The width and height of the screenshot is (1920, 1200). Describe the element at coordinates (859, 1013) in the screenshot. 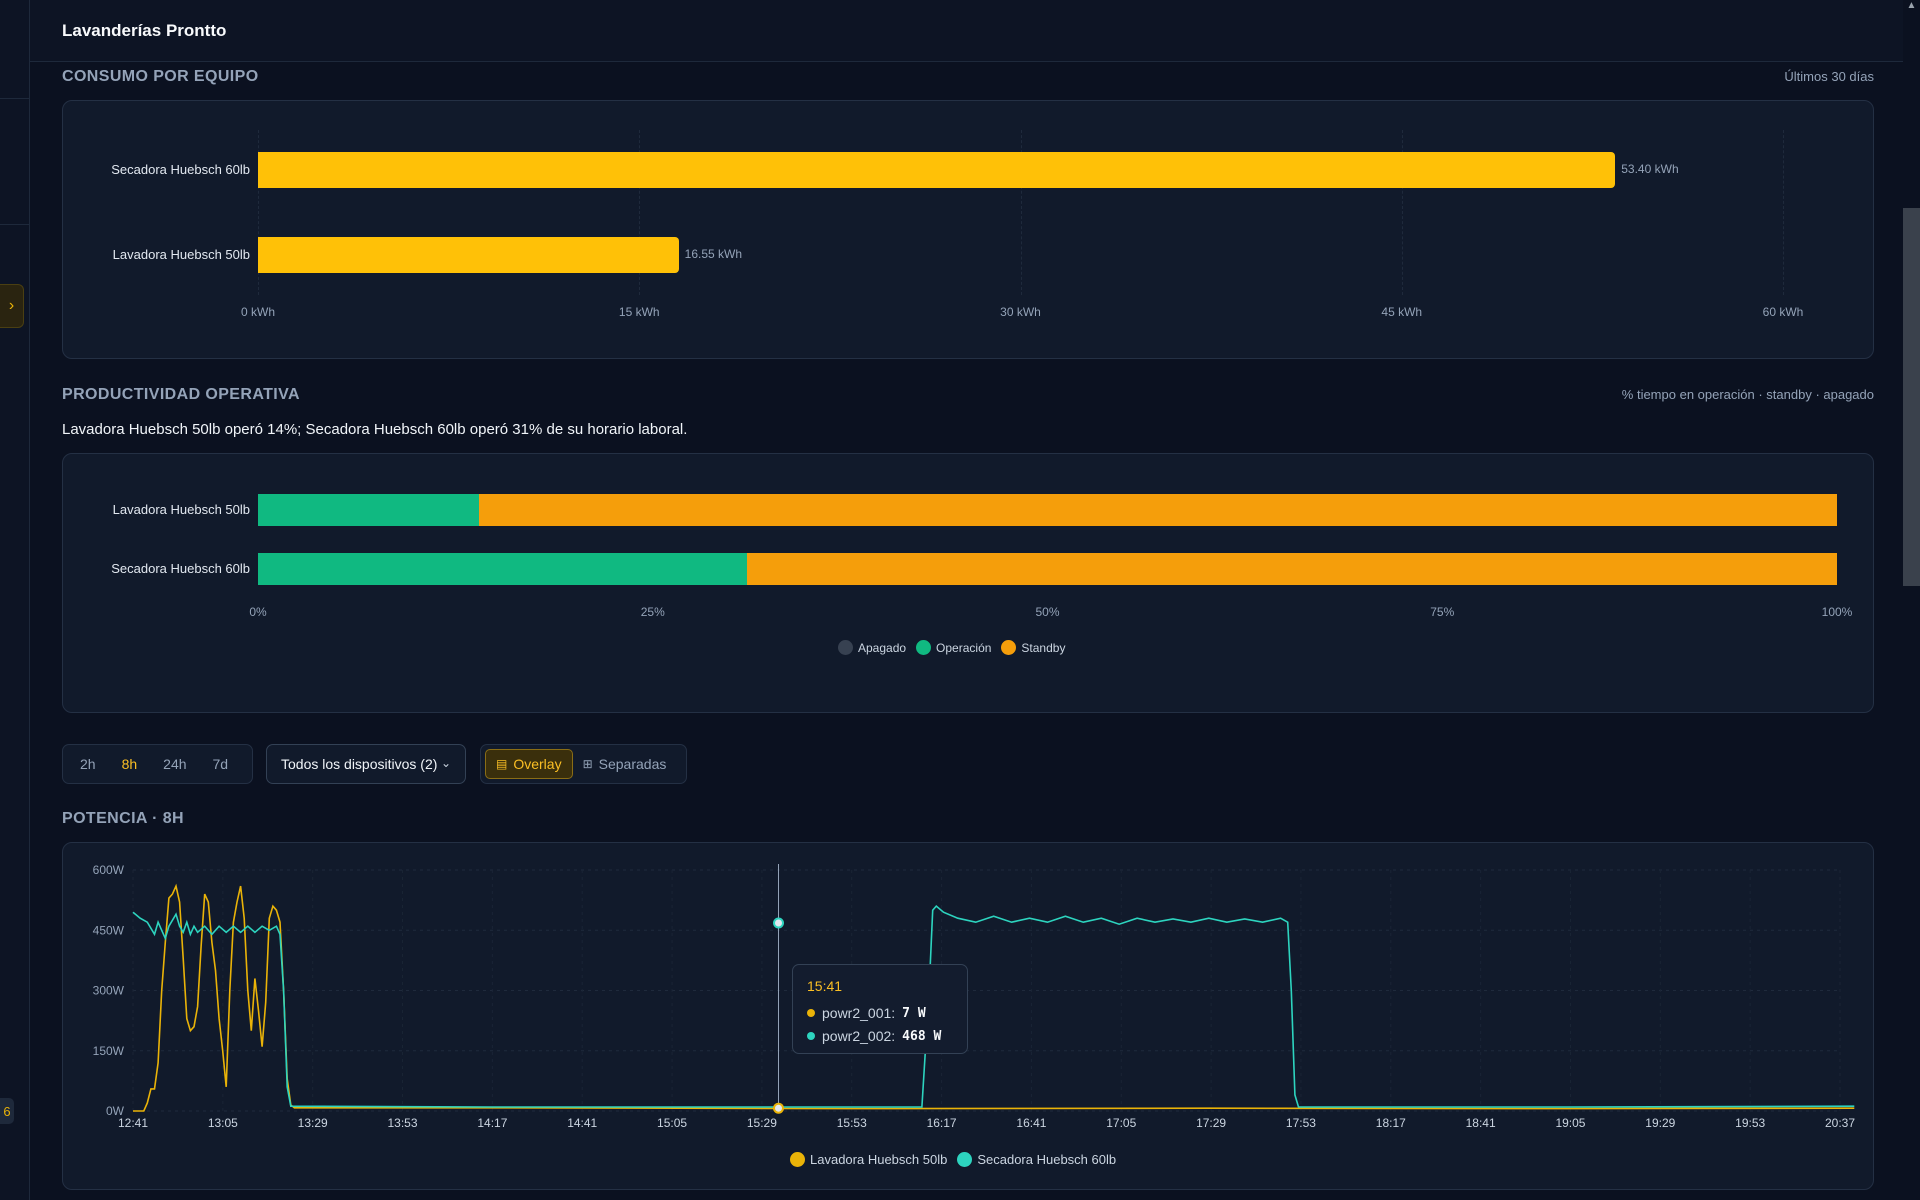

I see `tooltip-label: powr2_001:` at that location.